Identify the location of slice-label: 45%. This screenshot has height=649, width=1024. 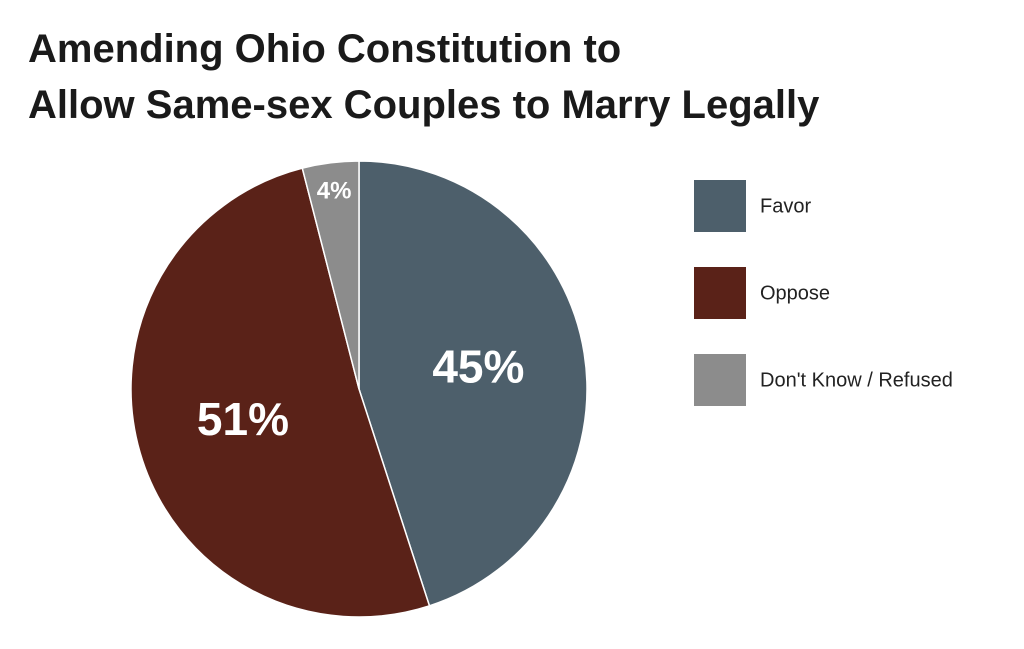
(478, 366).